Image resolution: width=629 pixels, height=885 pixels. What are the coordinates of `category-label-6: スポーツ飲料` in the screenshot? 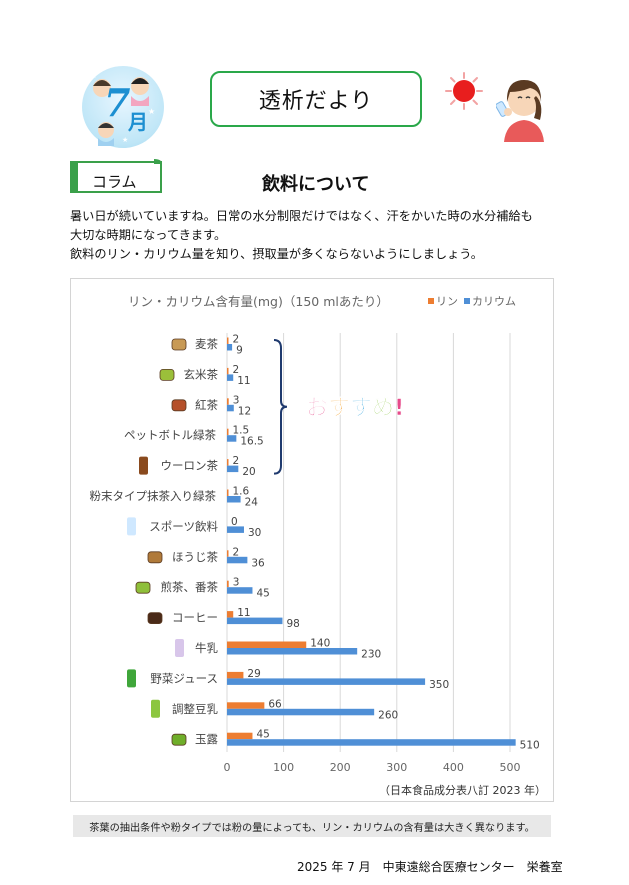 It's located at (183, 526).